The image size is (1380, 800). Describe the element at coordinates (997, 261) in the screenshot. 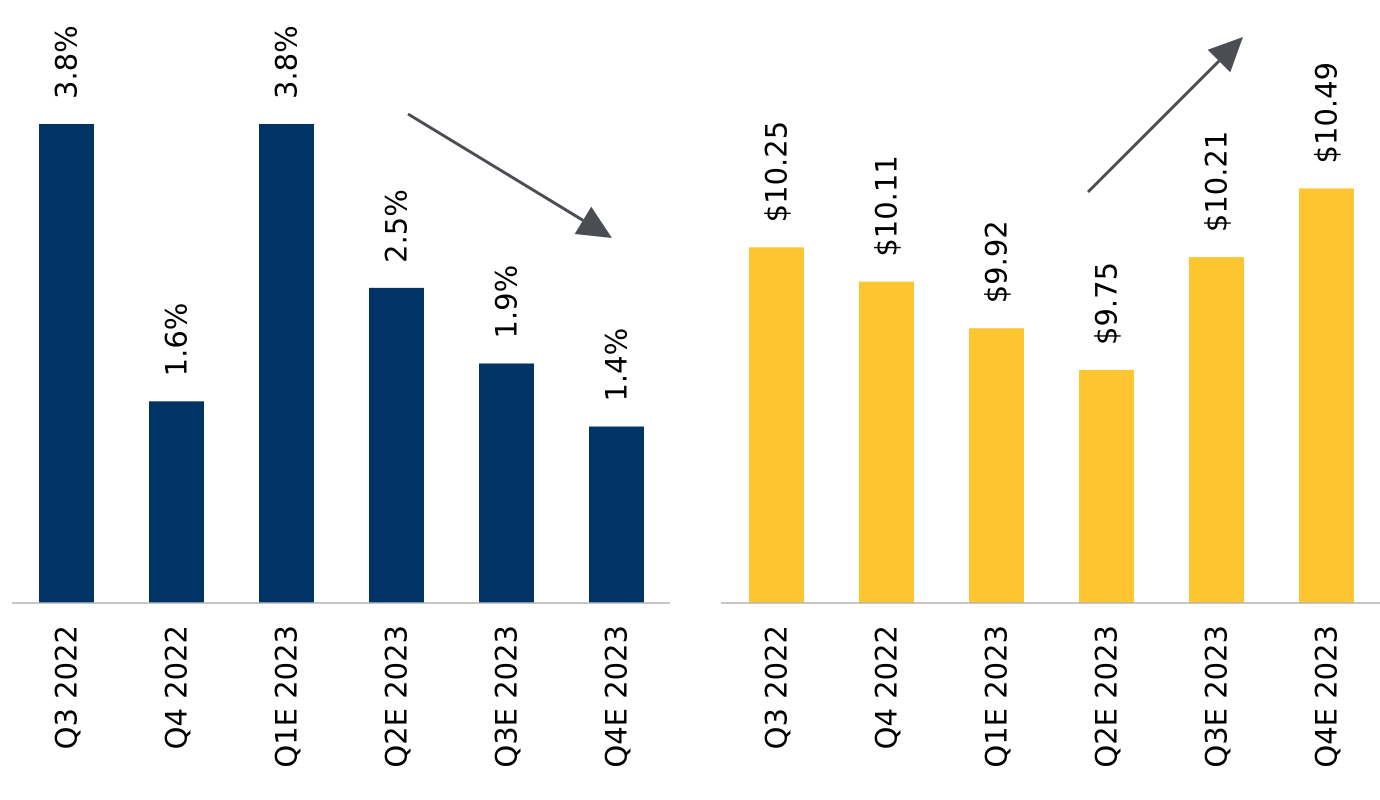

I see `right-data-label-3: $9.92` at that location.